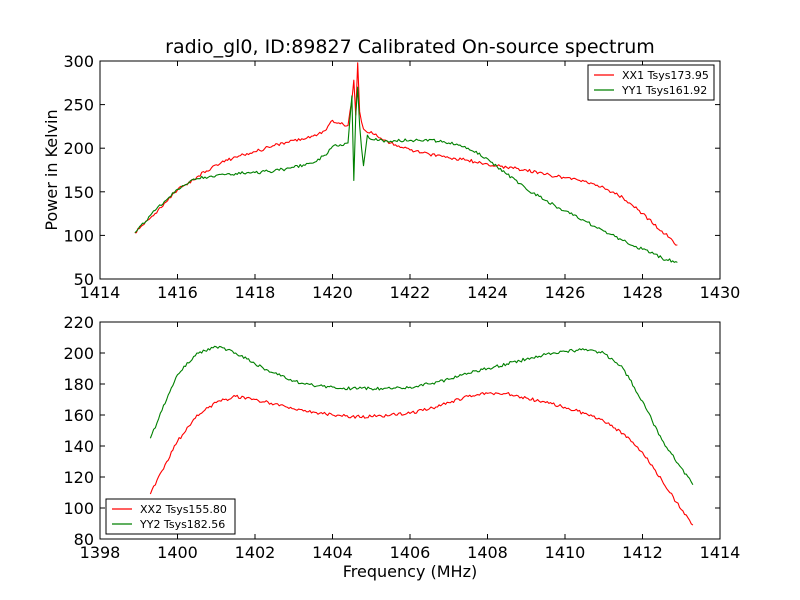  What do you see at coordinates (255, 292) in the screenshot?
I see `x-tick-label: 1418` at bounding box center [255, 292].